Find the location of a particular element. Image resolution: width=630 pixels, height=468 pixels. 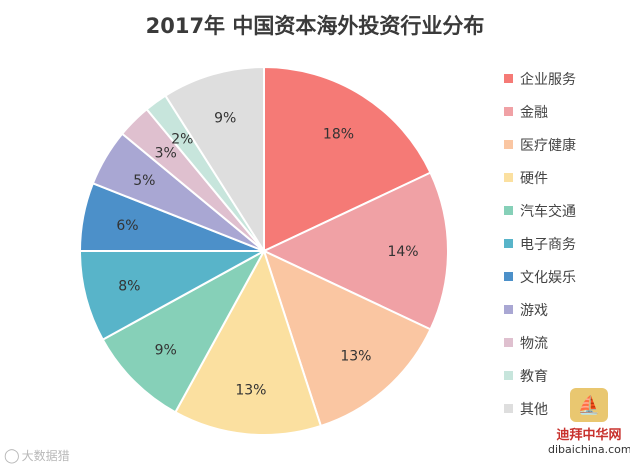

pie-slice-label-10: 9% is located at coordinates (225, 119).